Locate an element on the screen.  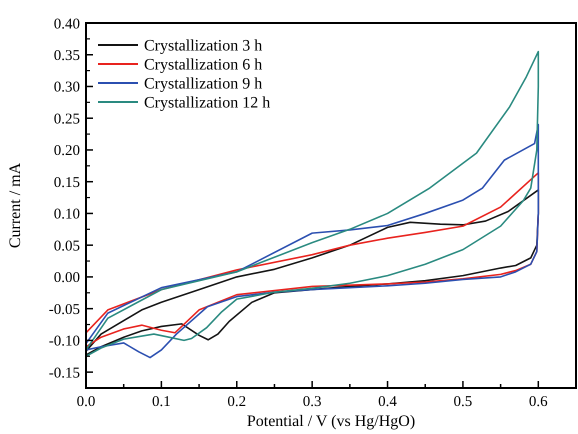
y-tick-label: 0.20 is located at coordinates (67, 151).